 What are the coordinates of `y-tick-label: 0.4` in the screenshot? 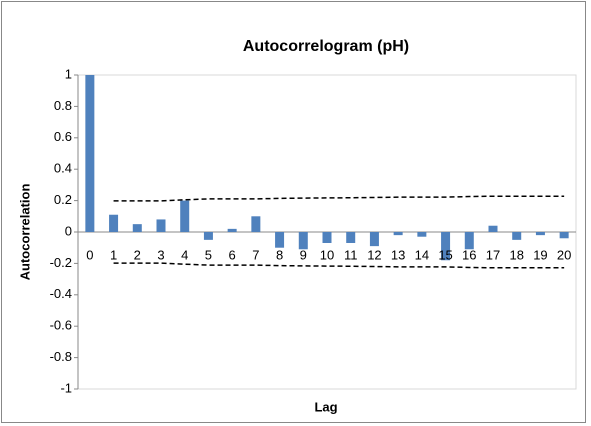 It's located at (63, 168).